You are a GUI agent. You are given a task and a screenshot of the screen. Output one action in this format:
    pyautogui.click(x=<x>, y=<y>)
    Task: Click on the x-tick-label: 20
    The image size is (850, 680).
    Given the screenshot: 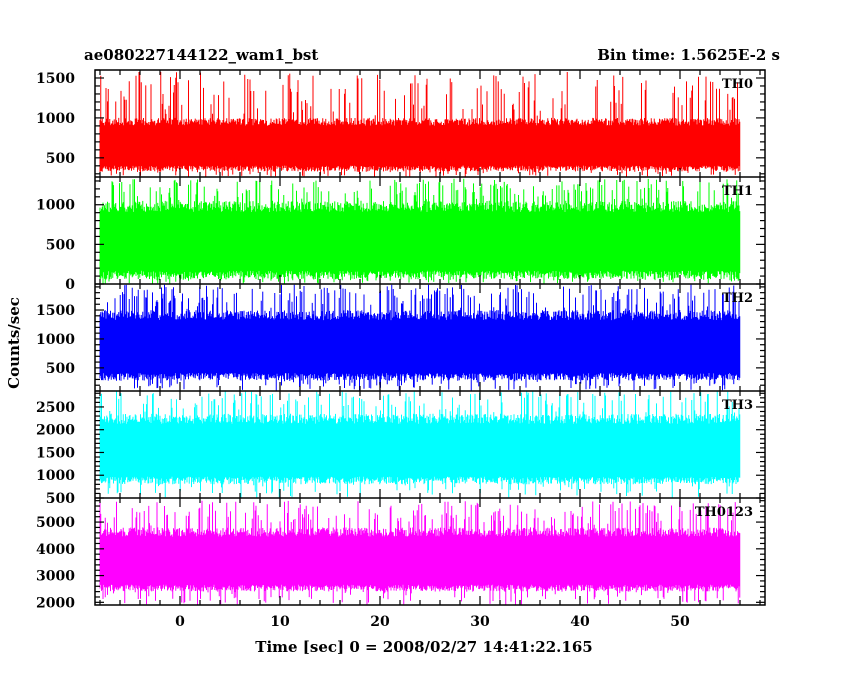 What is the action you would take?
    pyautogui.click(x=380, y=622)
    